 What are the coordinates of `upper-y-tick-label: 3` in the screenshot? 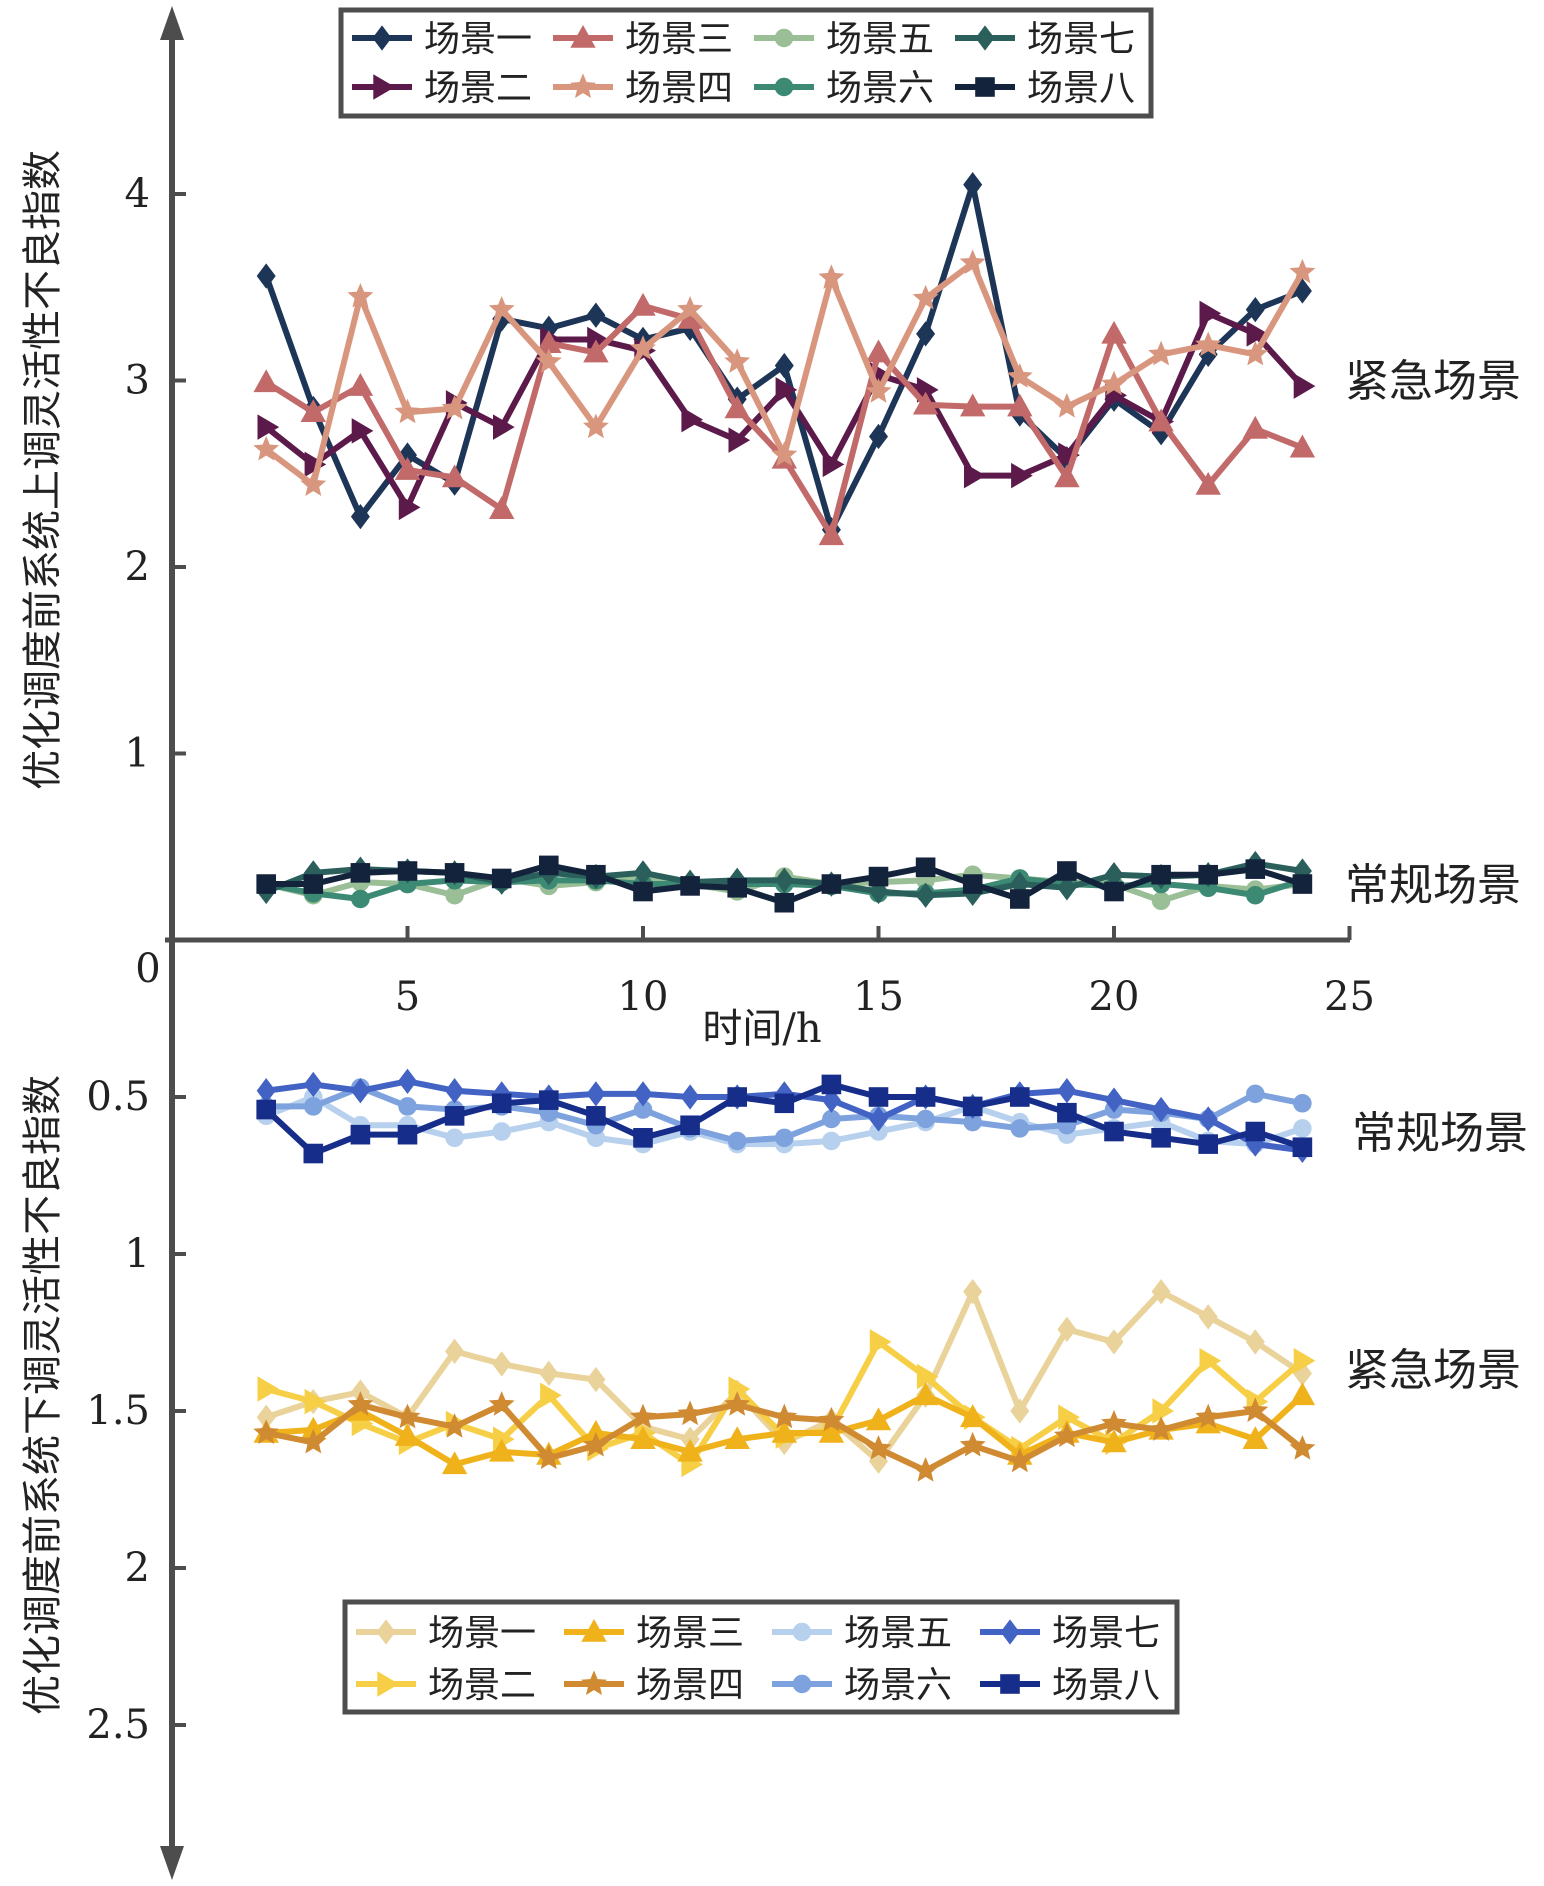 It's located at (137, 381).